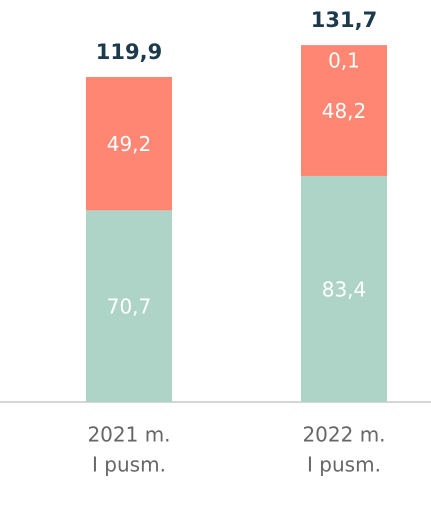 Image resolution: width=431 pixels, height=509 pixels. Describe the element at coordinates (344, 20) in the screenshot. I see `total-label: 131,7` at that location.